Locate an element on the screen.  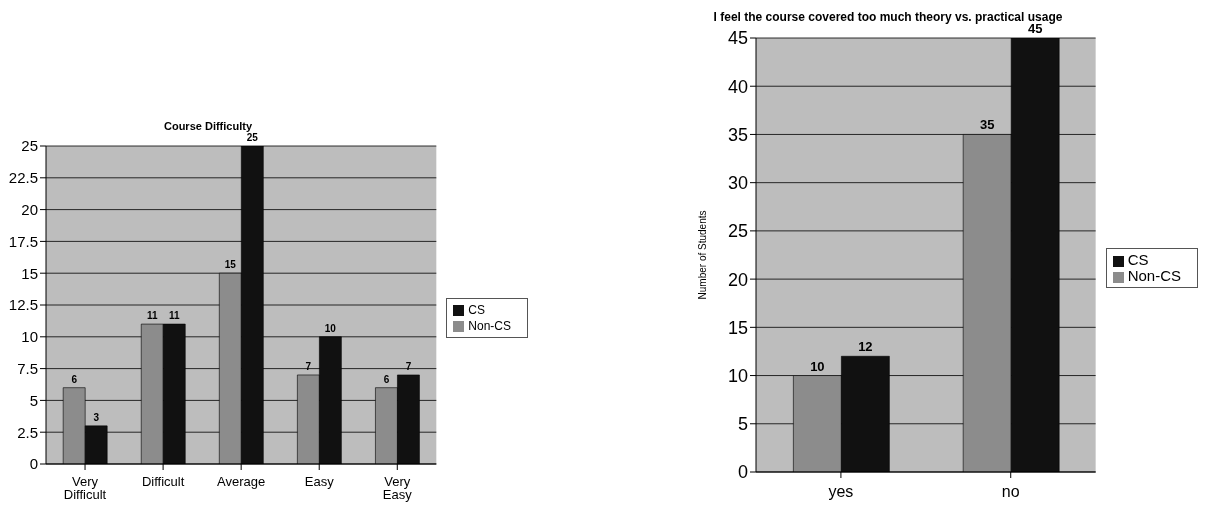
x-tick-label: Easy is located at coordinates (319, 482).